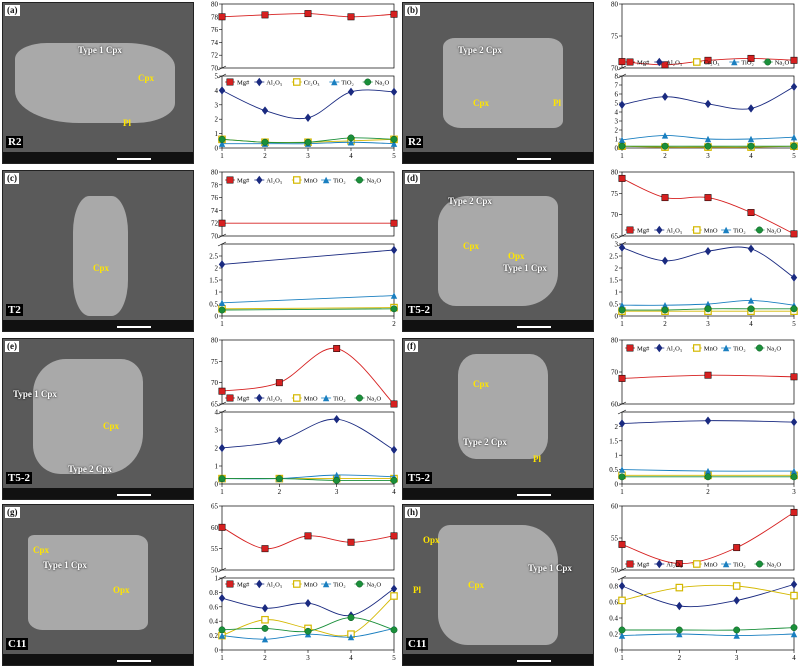  Describe the element at coordinates (617, 113) in the screenshot. I see `y-tick-label: 4` at that location.